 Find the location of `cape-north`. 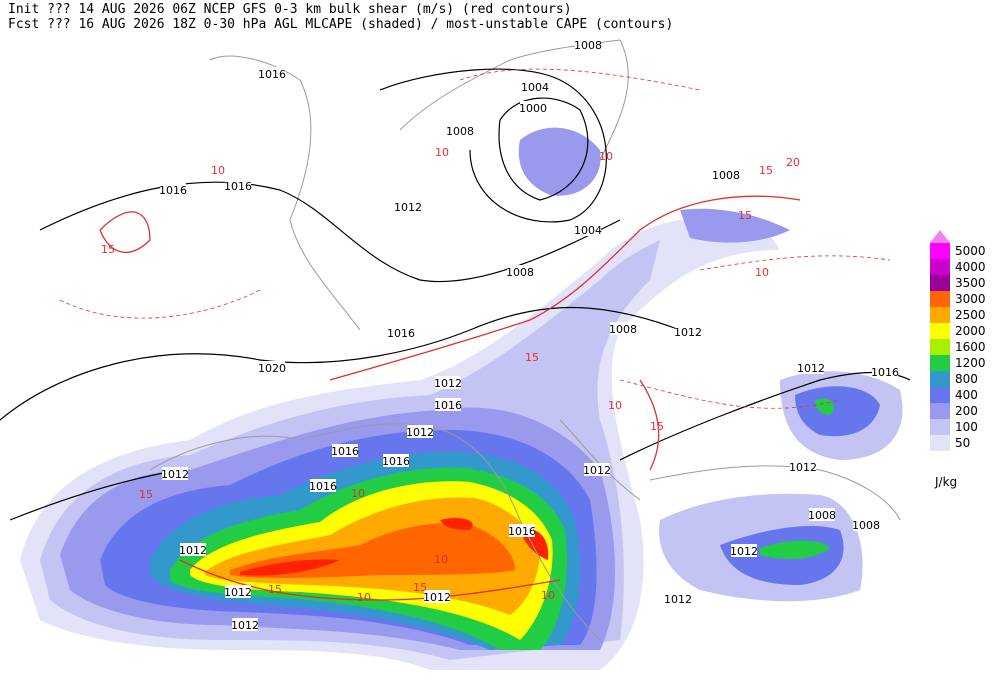

cape-north is located at coordinates (654, 185).